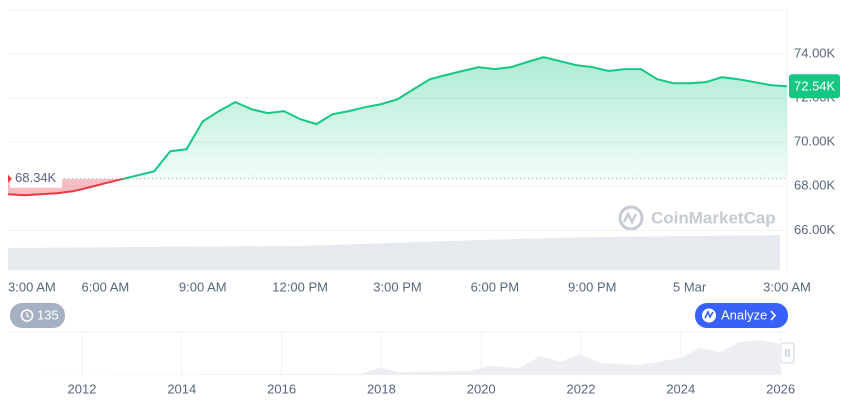 Image resolution: width=860 pixels, height=401 pixels. I want to click on history-pill: 135, so click(37, 315).